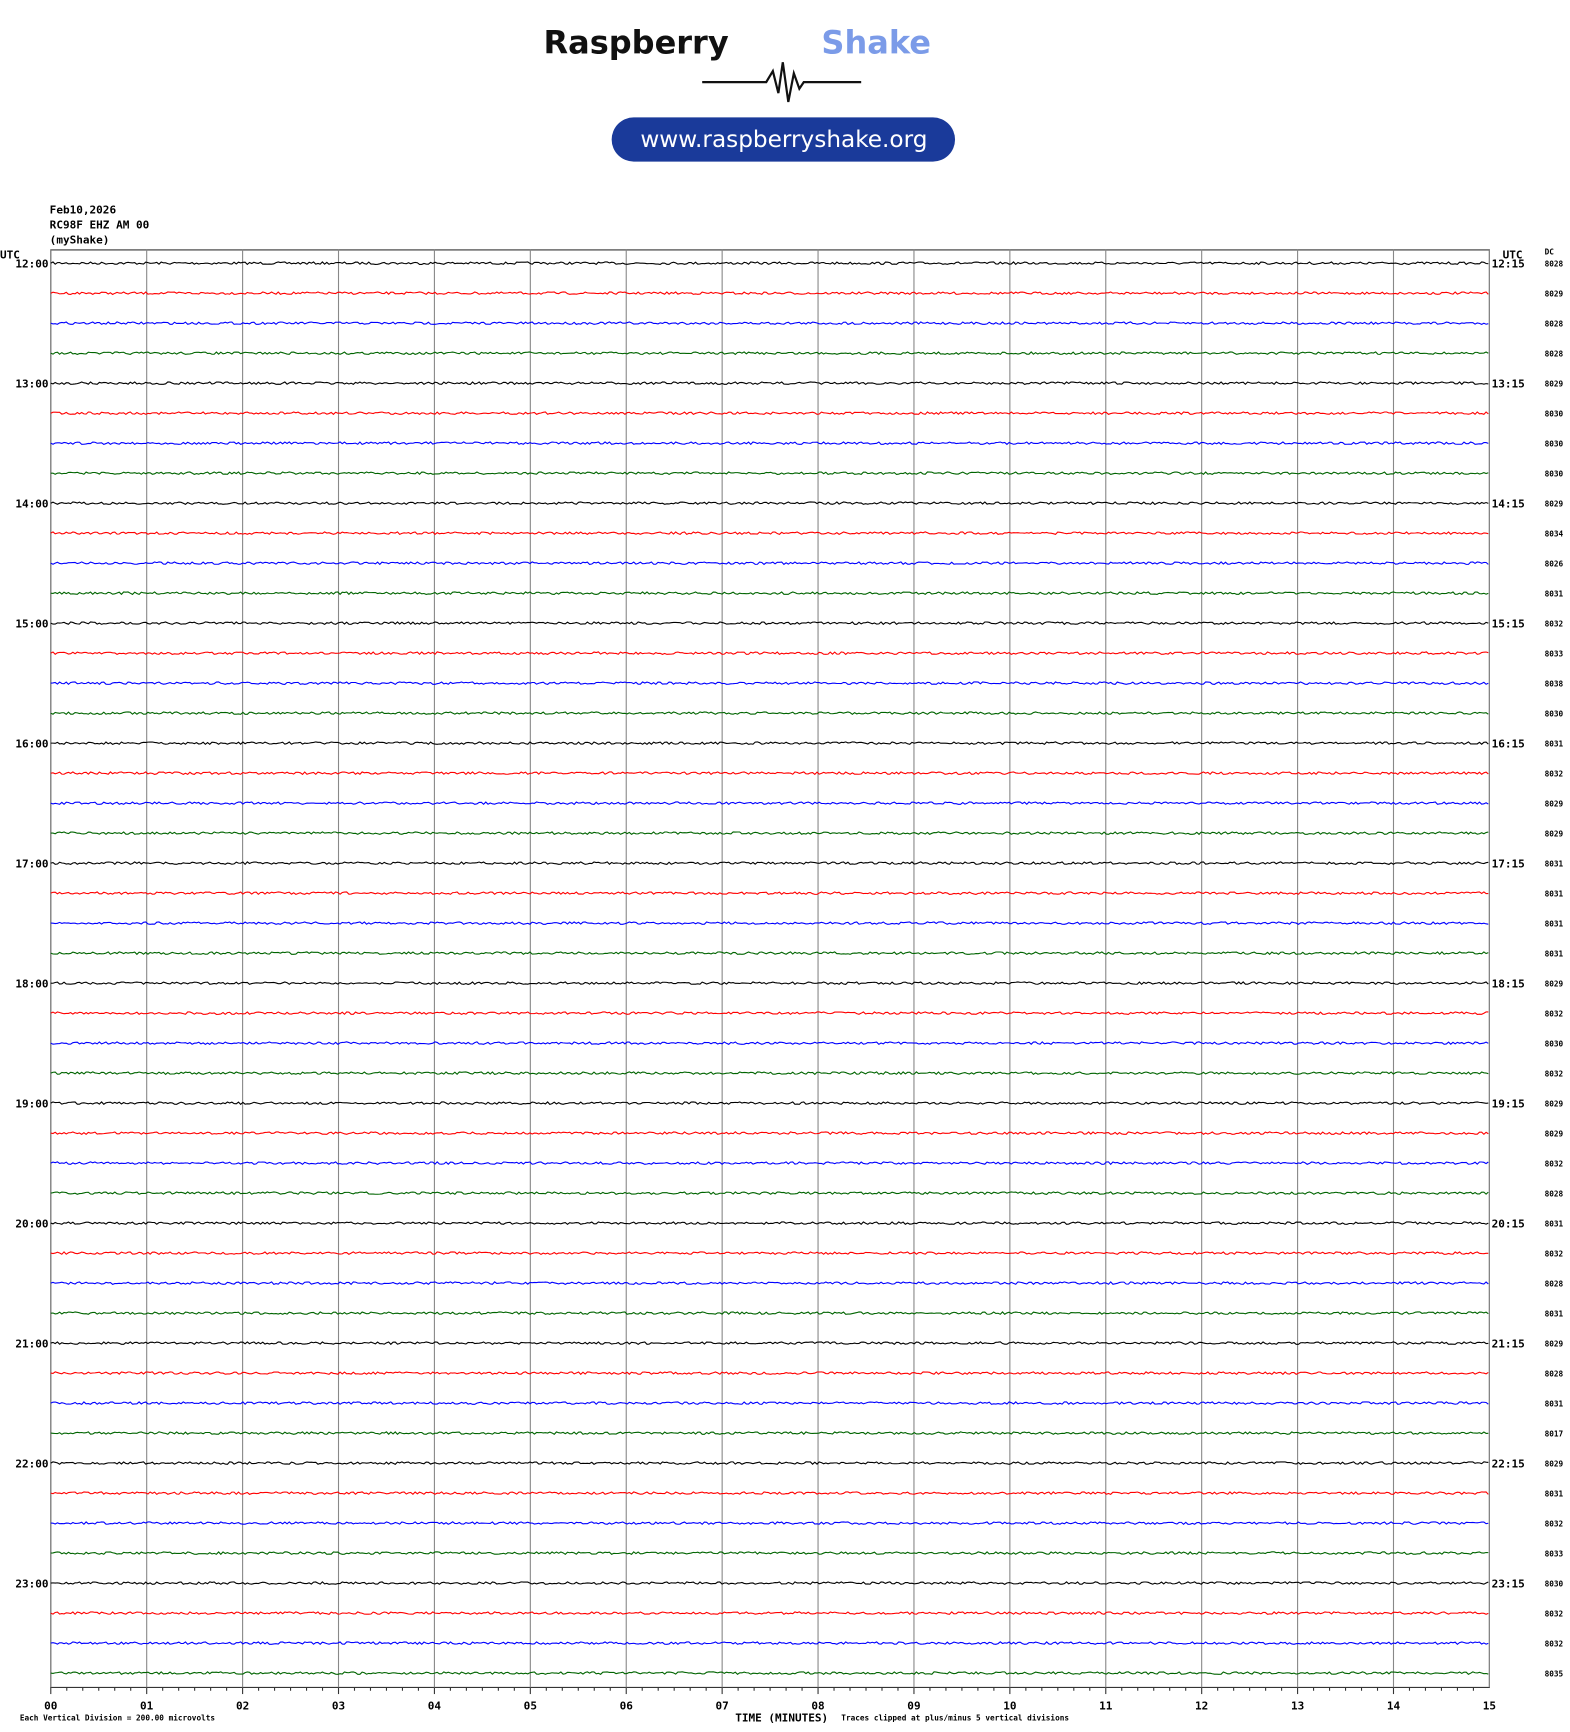  What do you see at coordinates (1508, 504) in the screenshot?
I see `right-label: 14:15` at bounding box center [1508, 504].